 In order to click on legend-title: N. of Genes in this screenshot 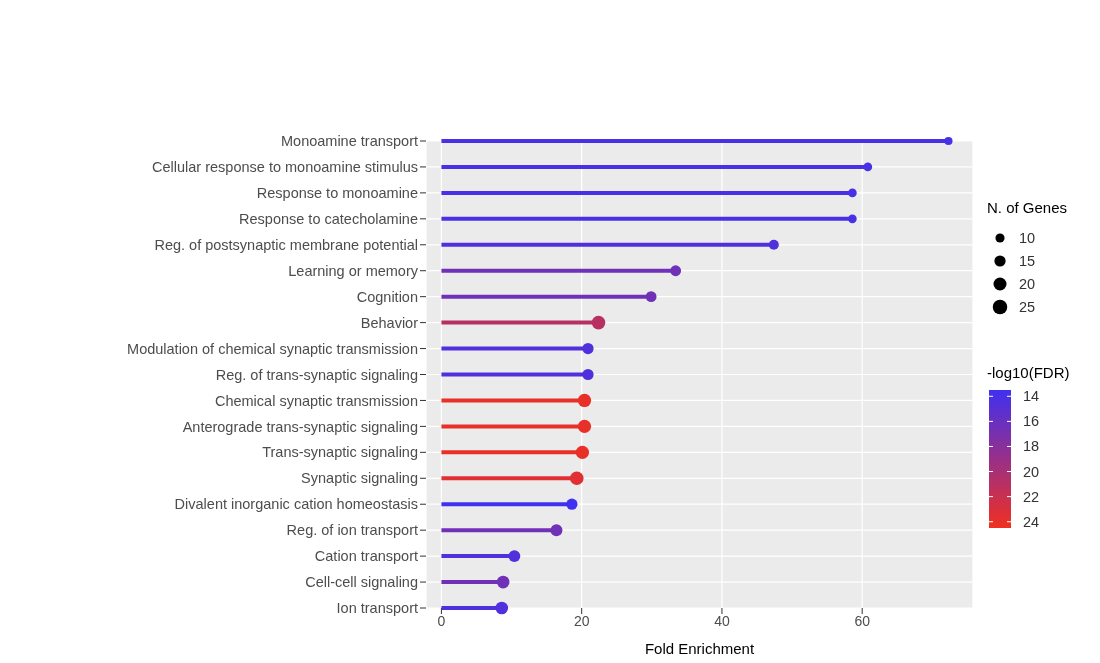, I will do `click(1027, 207)`.